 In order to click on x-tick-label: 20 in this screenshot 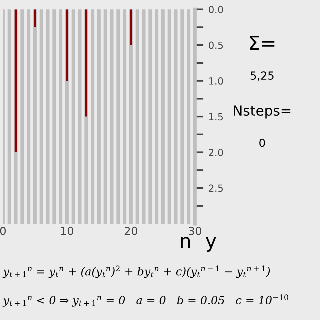, I will do `click(131, 231)`.